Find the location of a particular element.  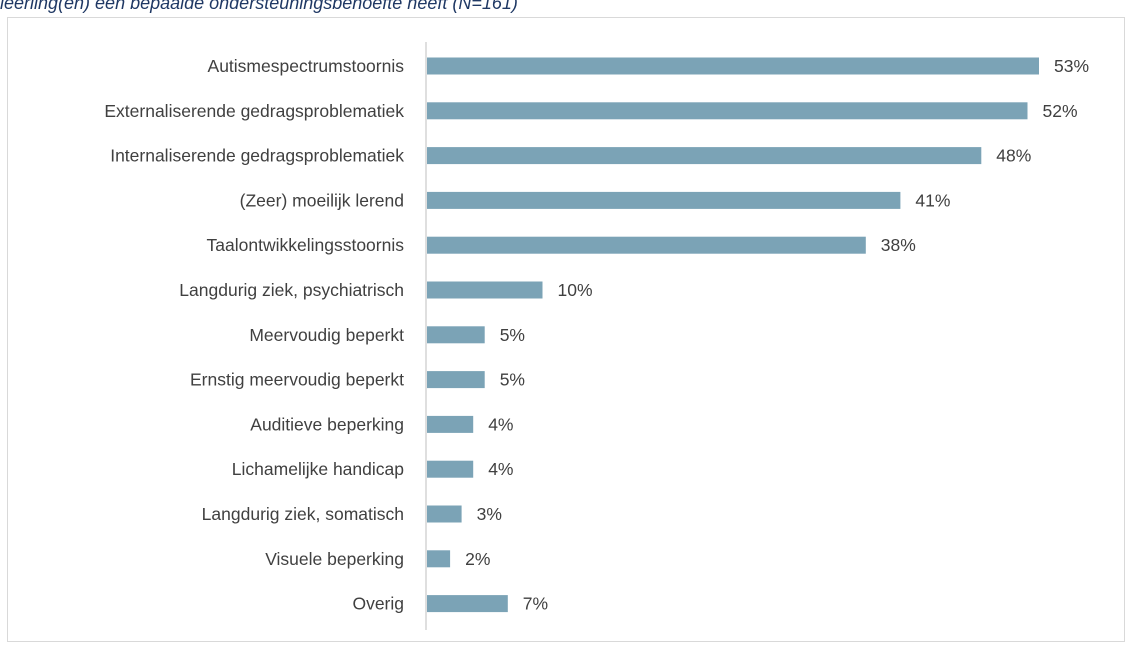

bar-lichamelijke-handicap is located at coordinates (450, 469).